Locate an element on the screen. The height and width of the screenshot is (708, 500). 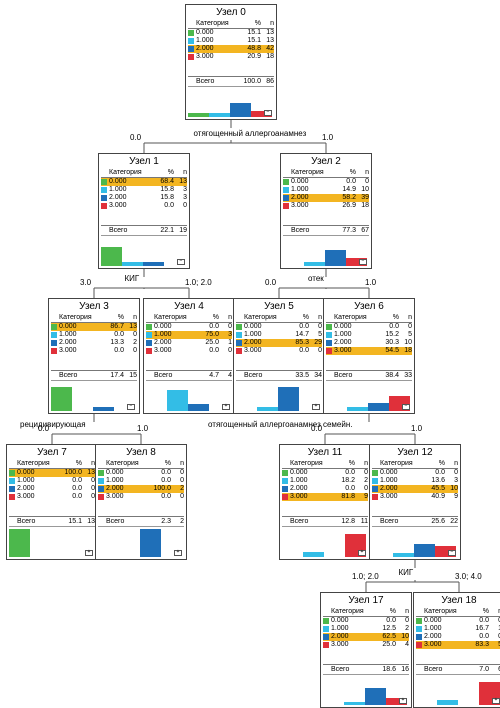
table-row: 2.000 100.0 2 is located at coordinates (141, 489).